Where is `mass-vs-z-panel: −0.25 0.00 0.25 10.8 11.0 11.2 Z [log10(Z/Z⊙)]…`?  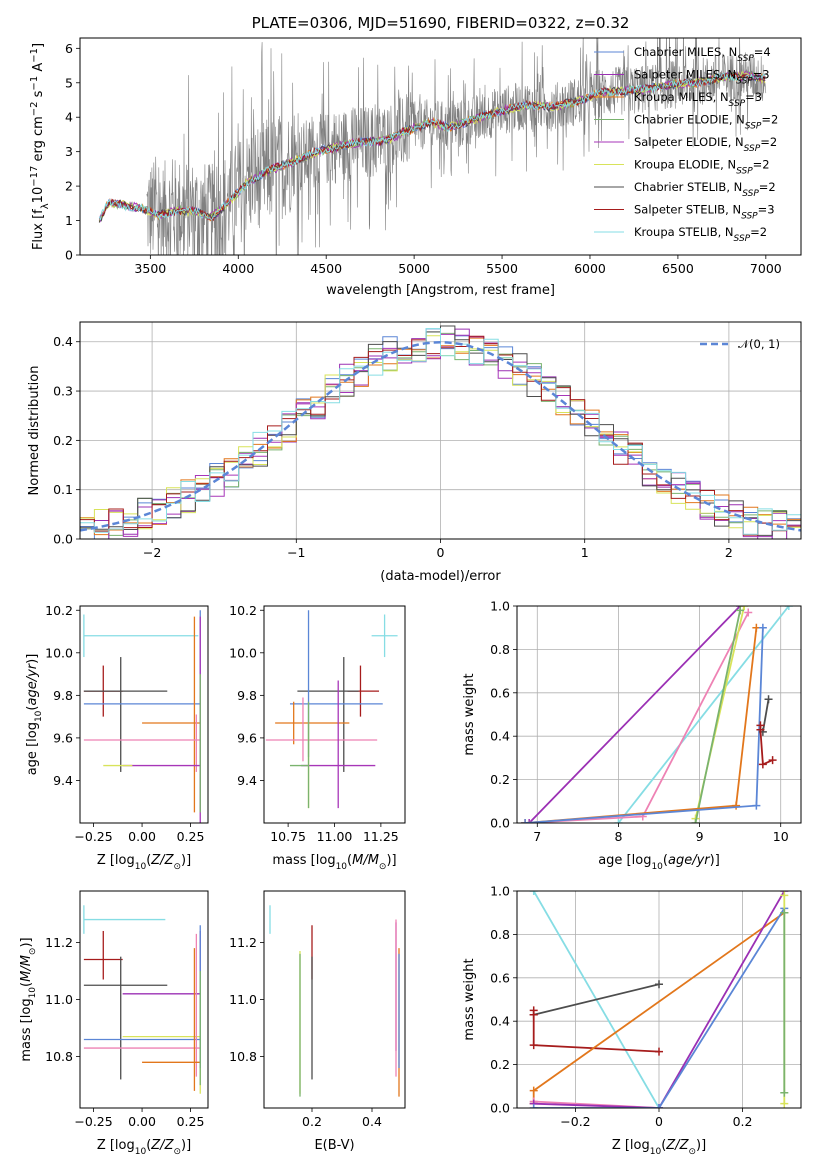 mass-vs-z-panel: −0.25 0.00 0.25 10.8 11.0 11.2 Z [log10(Z/Z⊙)]… is located at coordinates (114, 1023).